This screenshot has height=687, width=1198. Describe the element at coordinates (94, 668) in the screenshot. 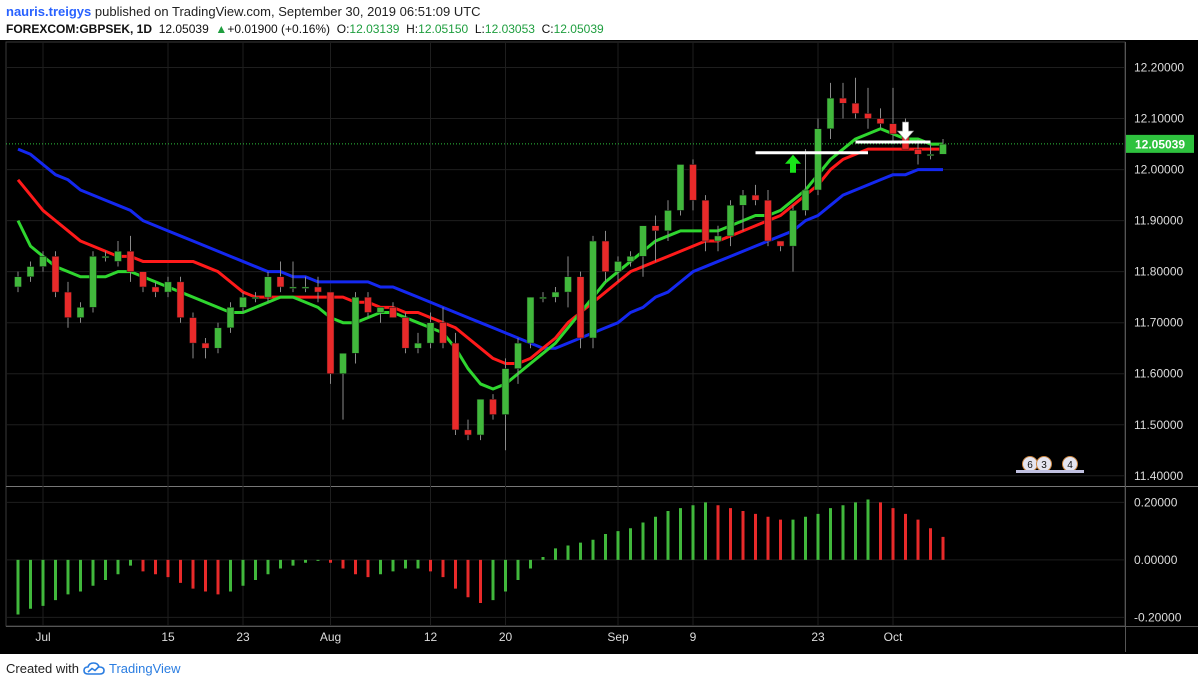

I see `tradingview-cloud-icon` at that location.